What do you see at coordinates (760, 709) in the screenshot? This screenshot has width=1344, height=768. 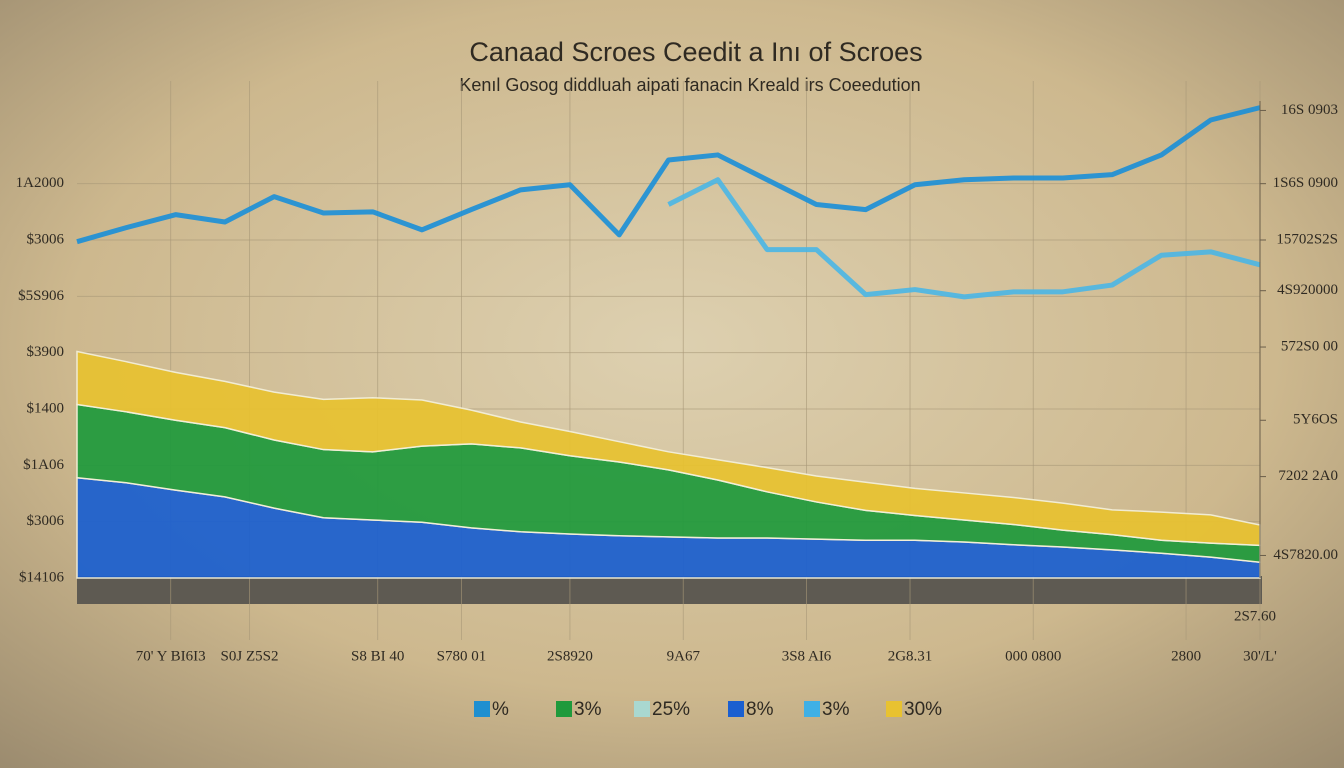 I see `legend-label: 8%` at bounding box center [760, 709].